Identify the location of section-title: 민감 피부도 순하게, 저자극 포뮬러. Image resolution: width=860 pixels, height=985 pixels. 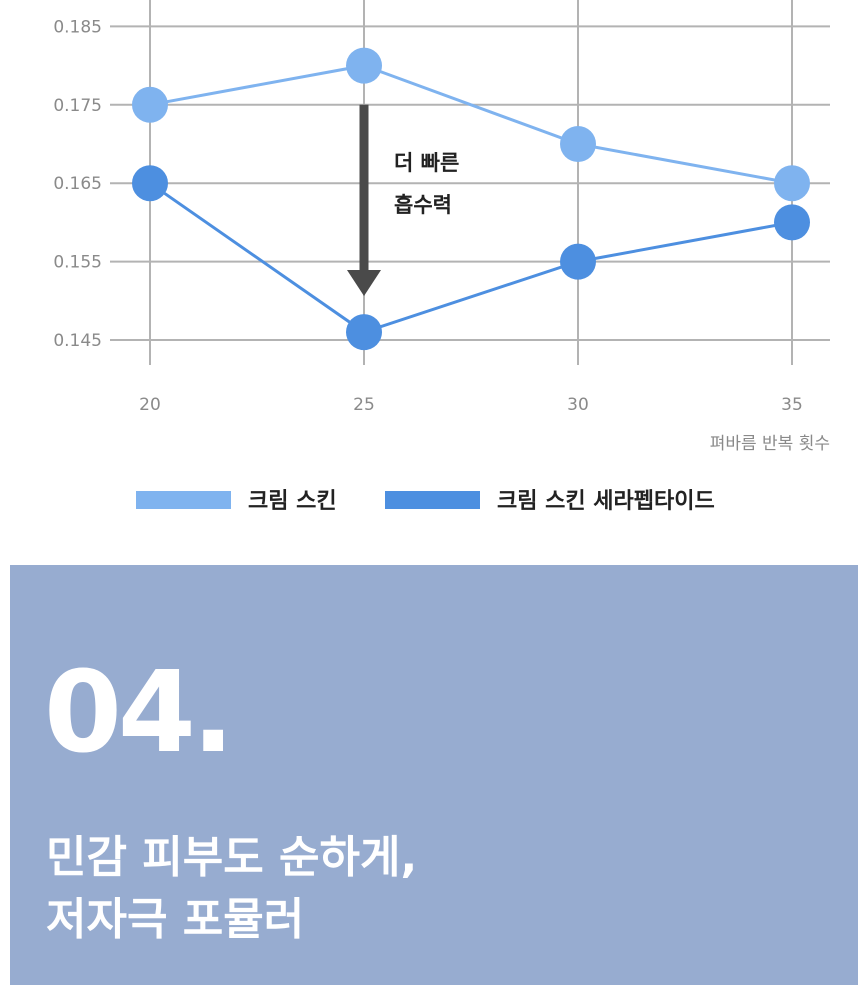
(231, 889).